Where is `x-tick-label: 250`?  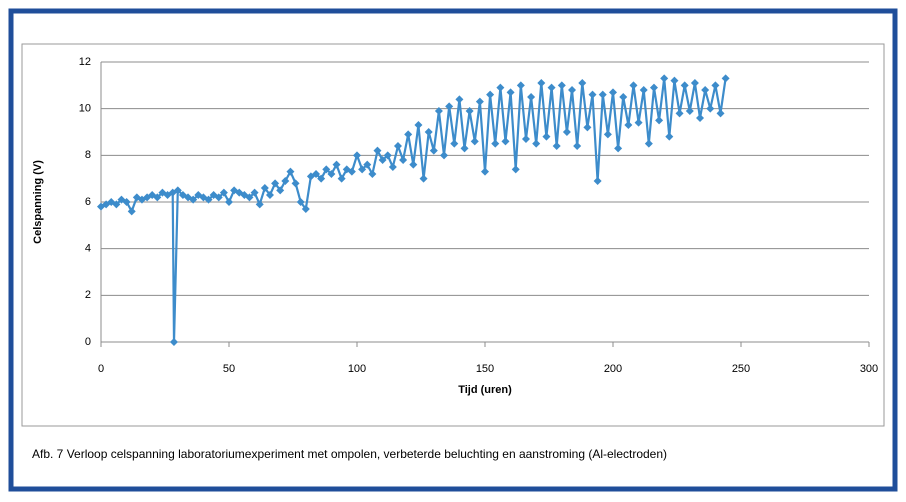 x-tick-label: 250 is located at coordinates (741, 369).